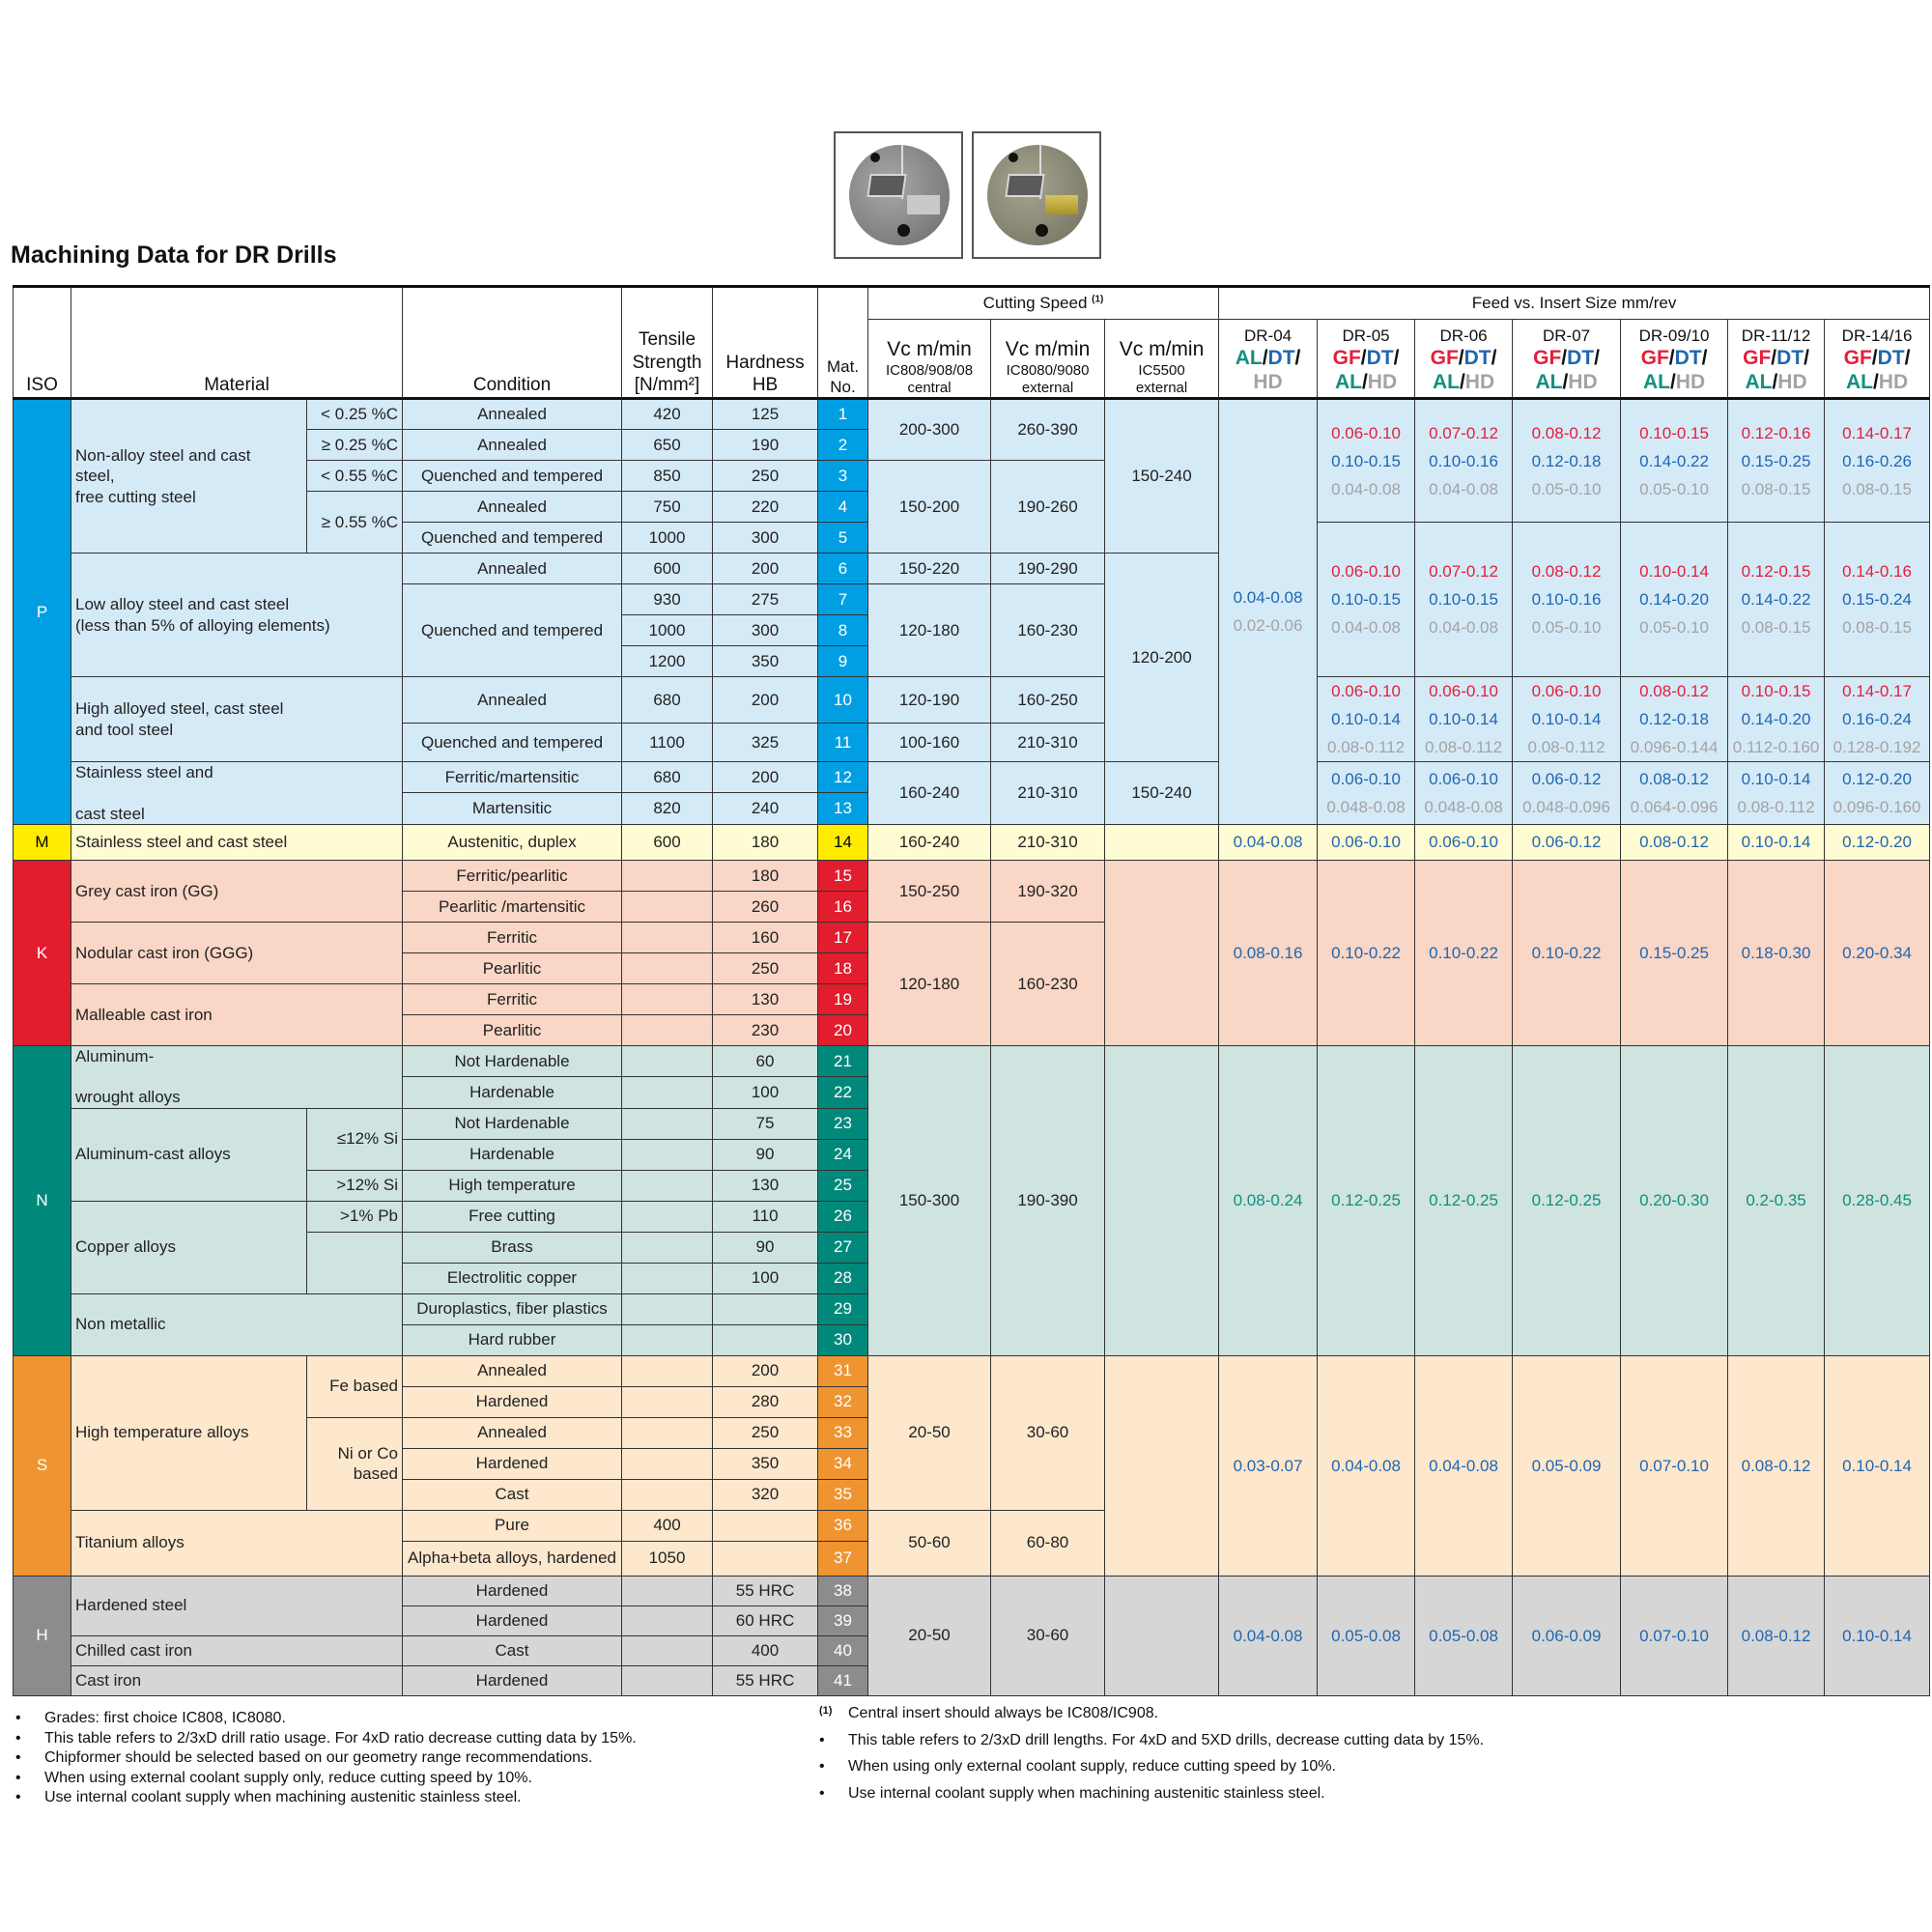  What do you see at coordinates (929, 1543) in the screenshot?
I see `vc-central-cell: 50-60` at bounding box center [929, 1543].